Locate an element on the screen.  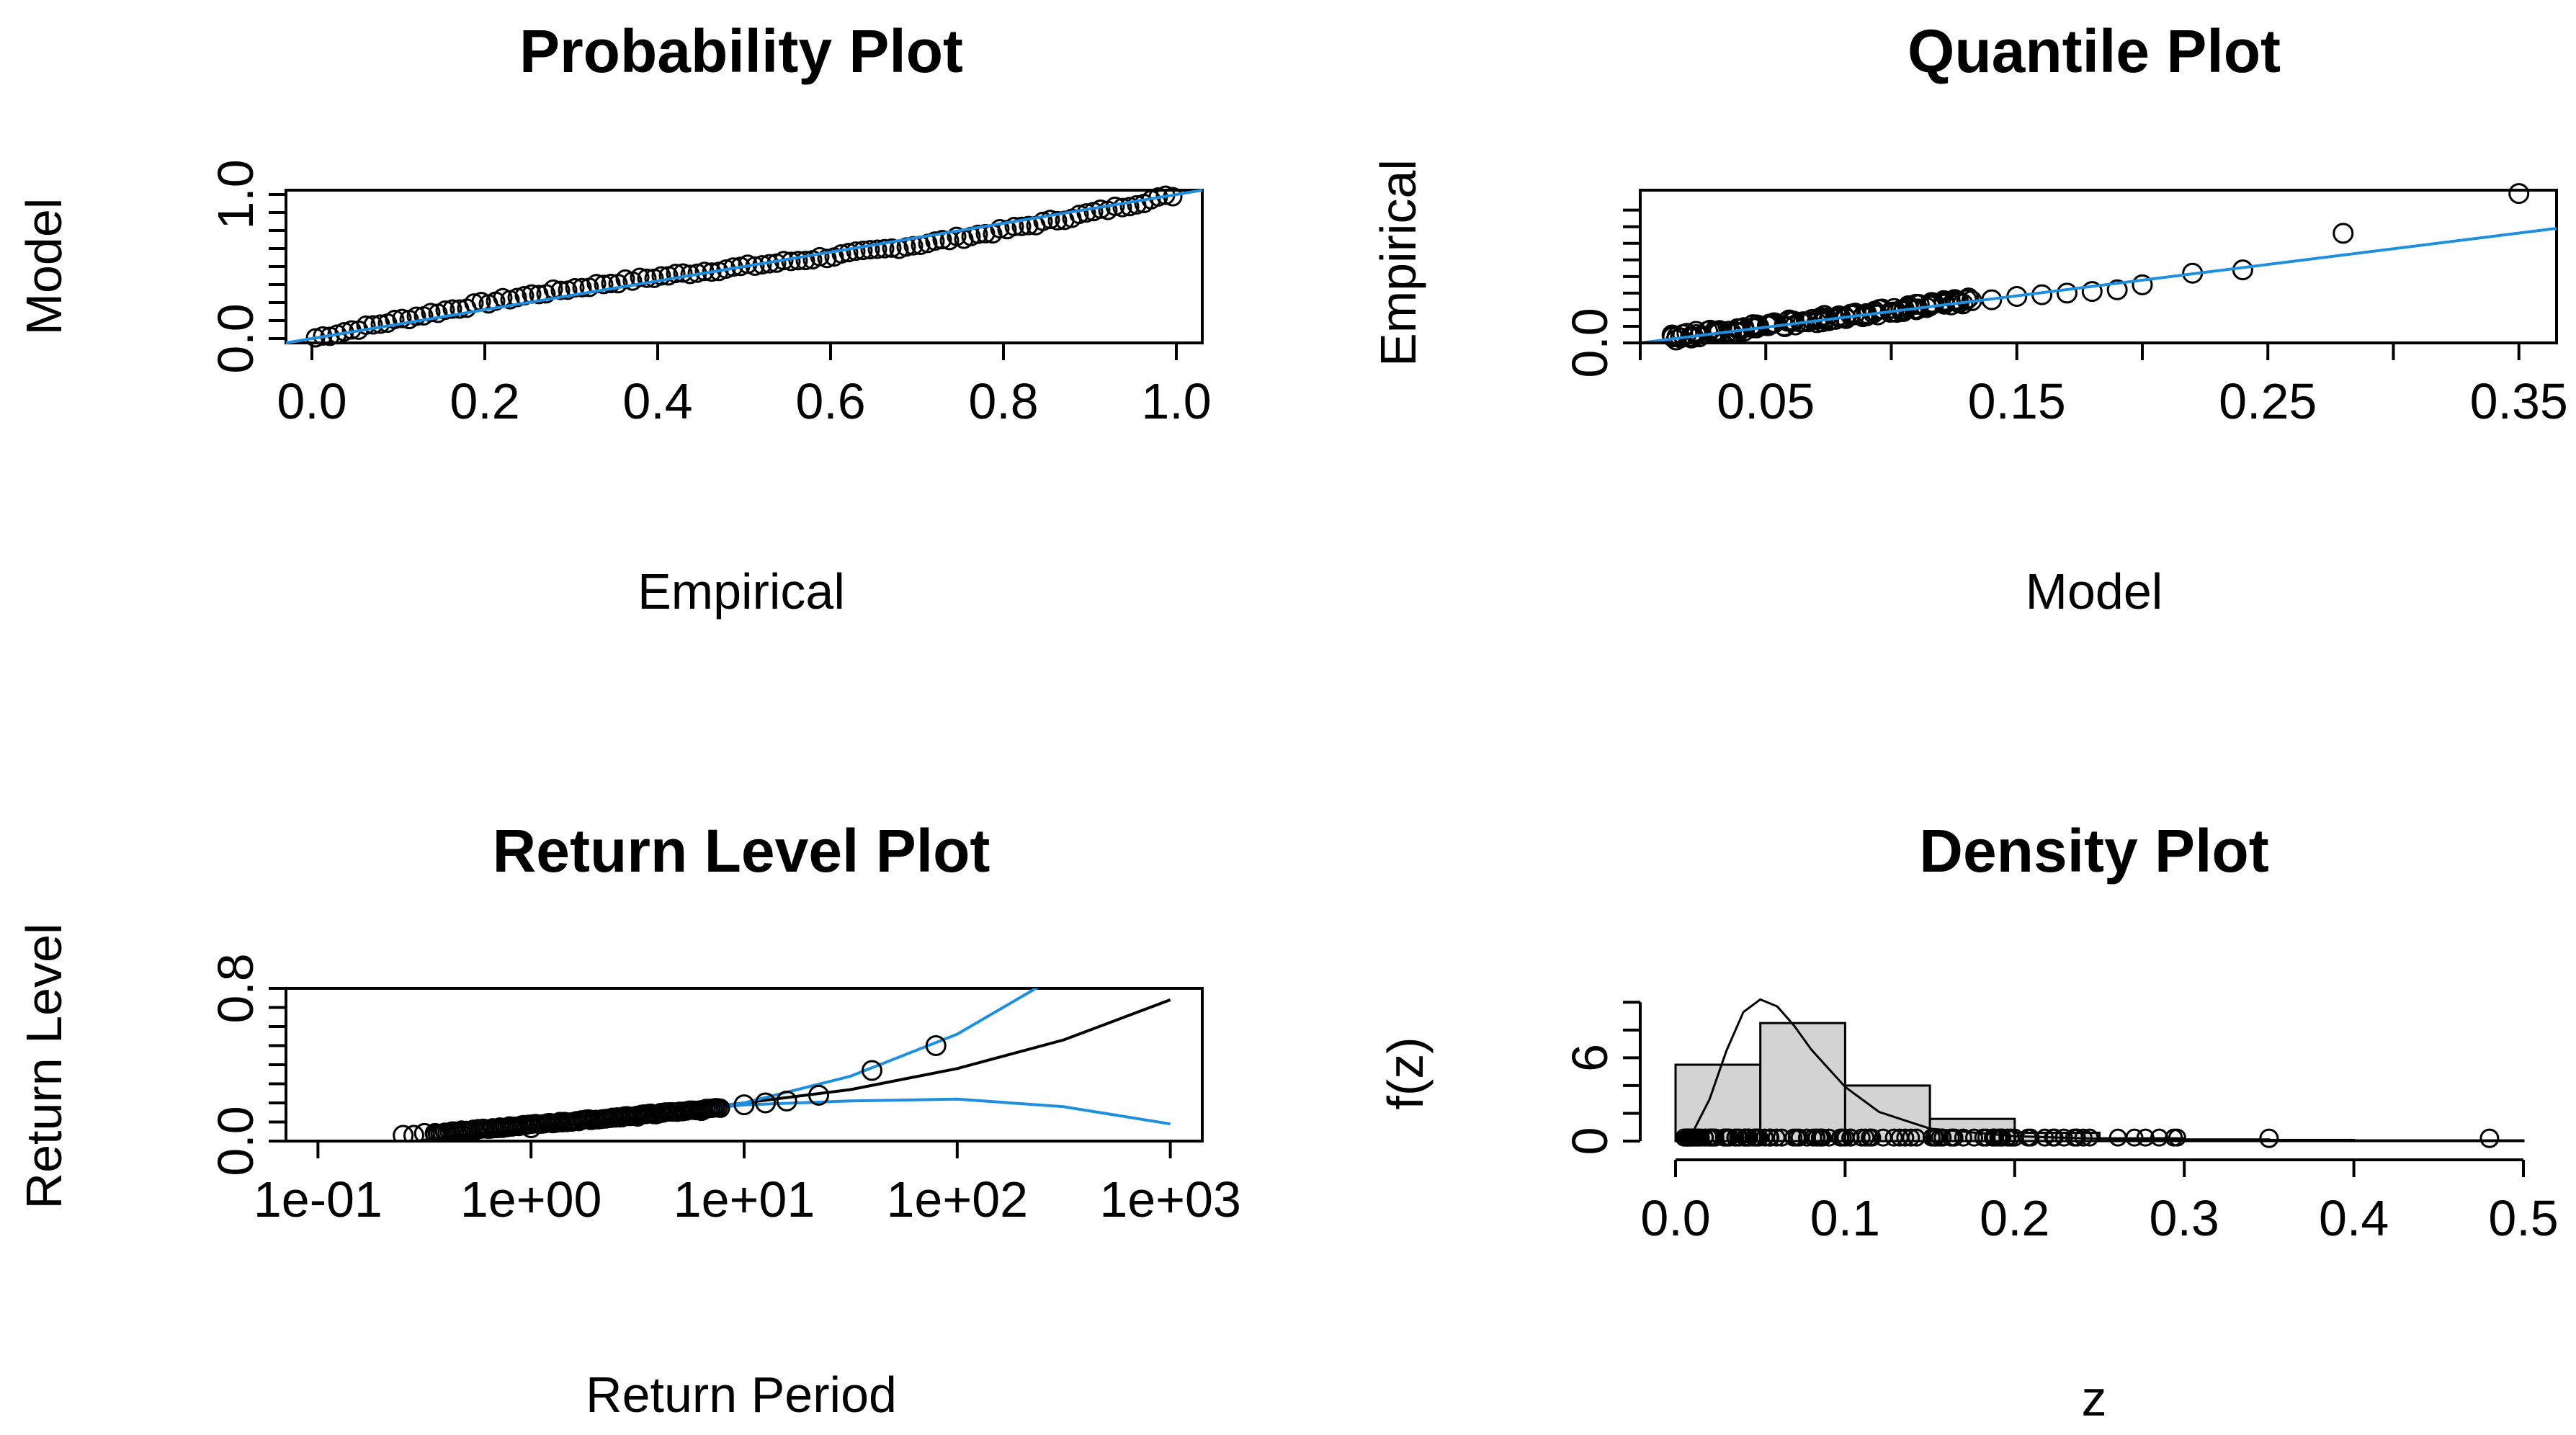
quantile-x-tick-label: 0.25 is located at coordinates (2268, 401).